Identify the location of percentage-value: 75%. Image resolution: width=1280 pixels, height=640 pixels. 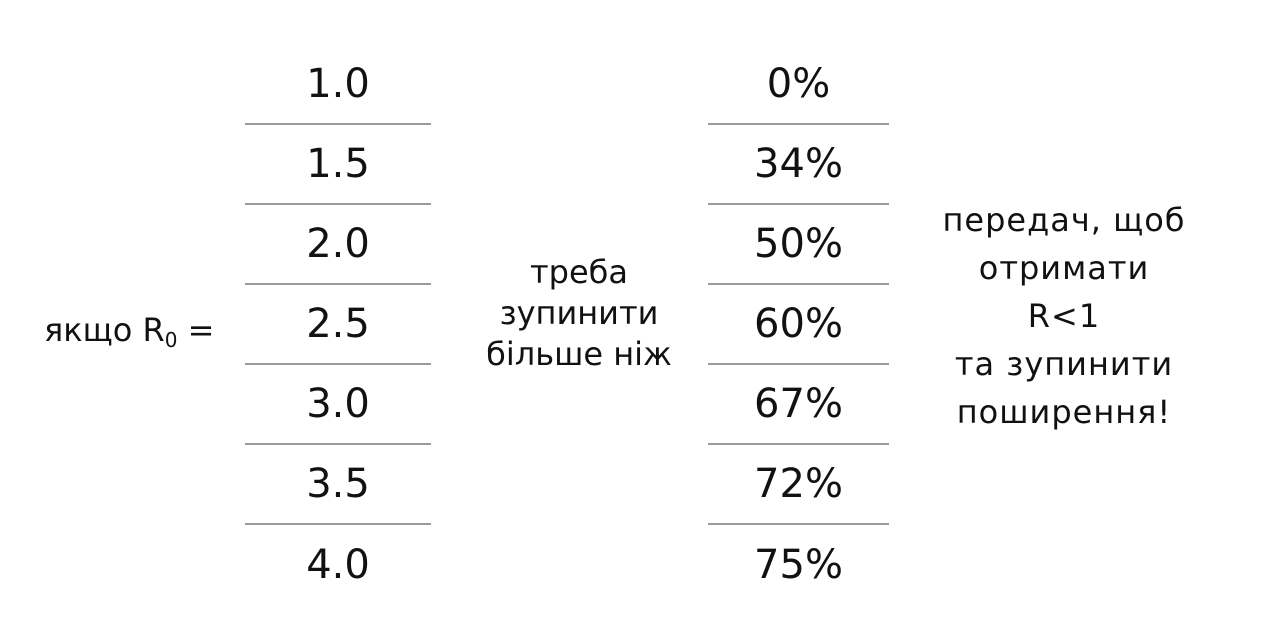
(798, 565).